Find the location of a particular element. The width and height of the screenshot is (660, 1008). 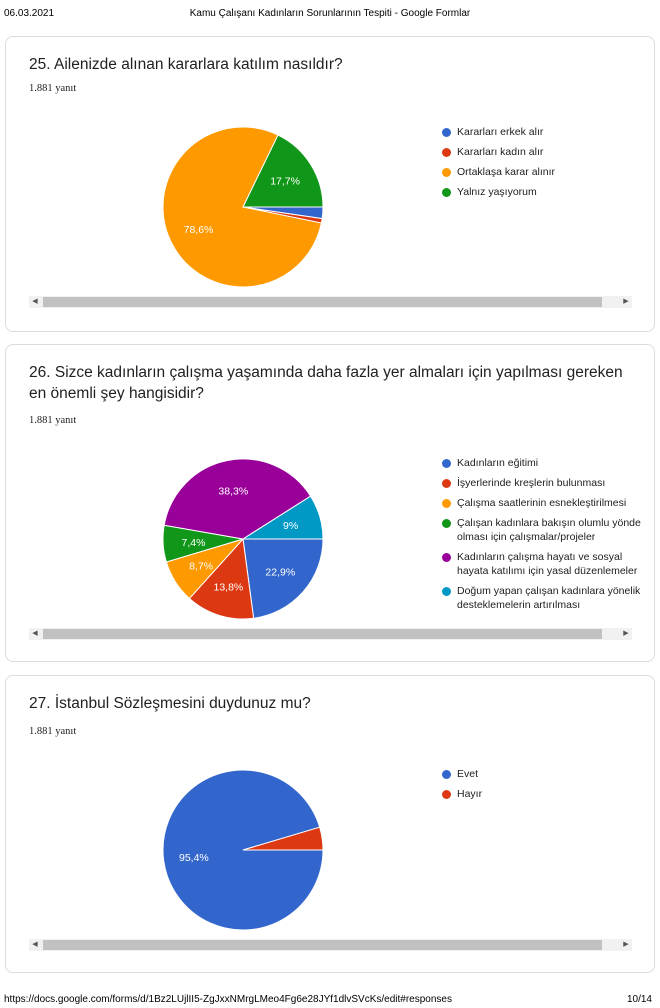

legend-item: İşyerlerinde kreşlerin bulunması is located at coordinates (541, 483).